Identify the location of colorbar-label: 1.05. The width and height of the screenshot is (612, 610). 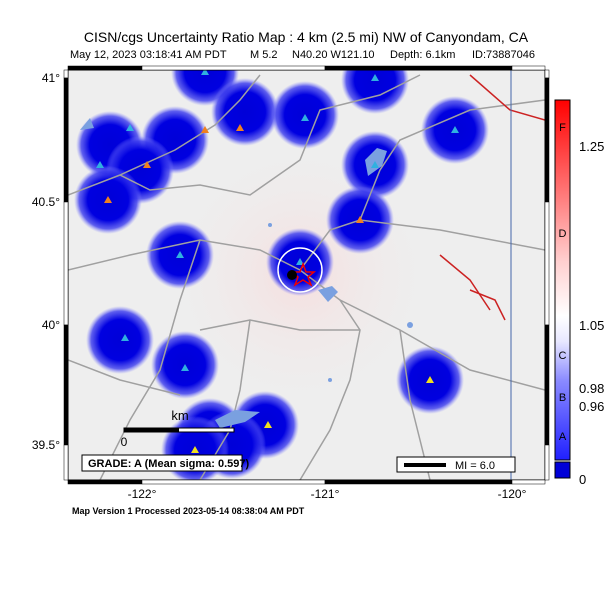
(591, 325).